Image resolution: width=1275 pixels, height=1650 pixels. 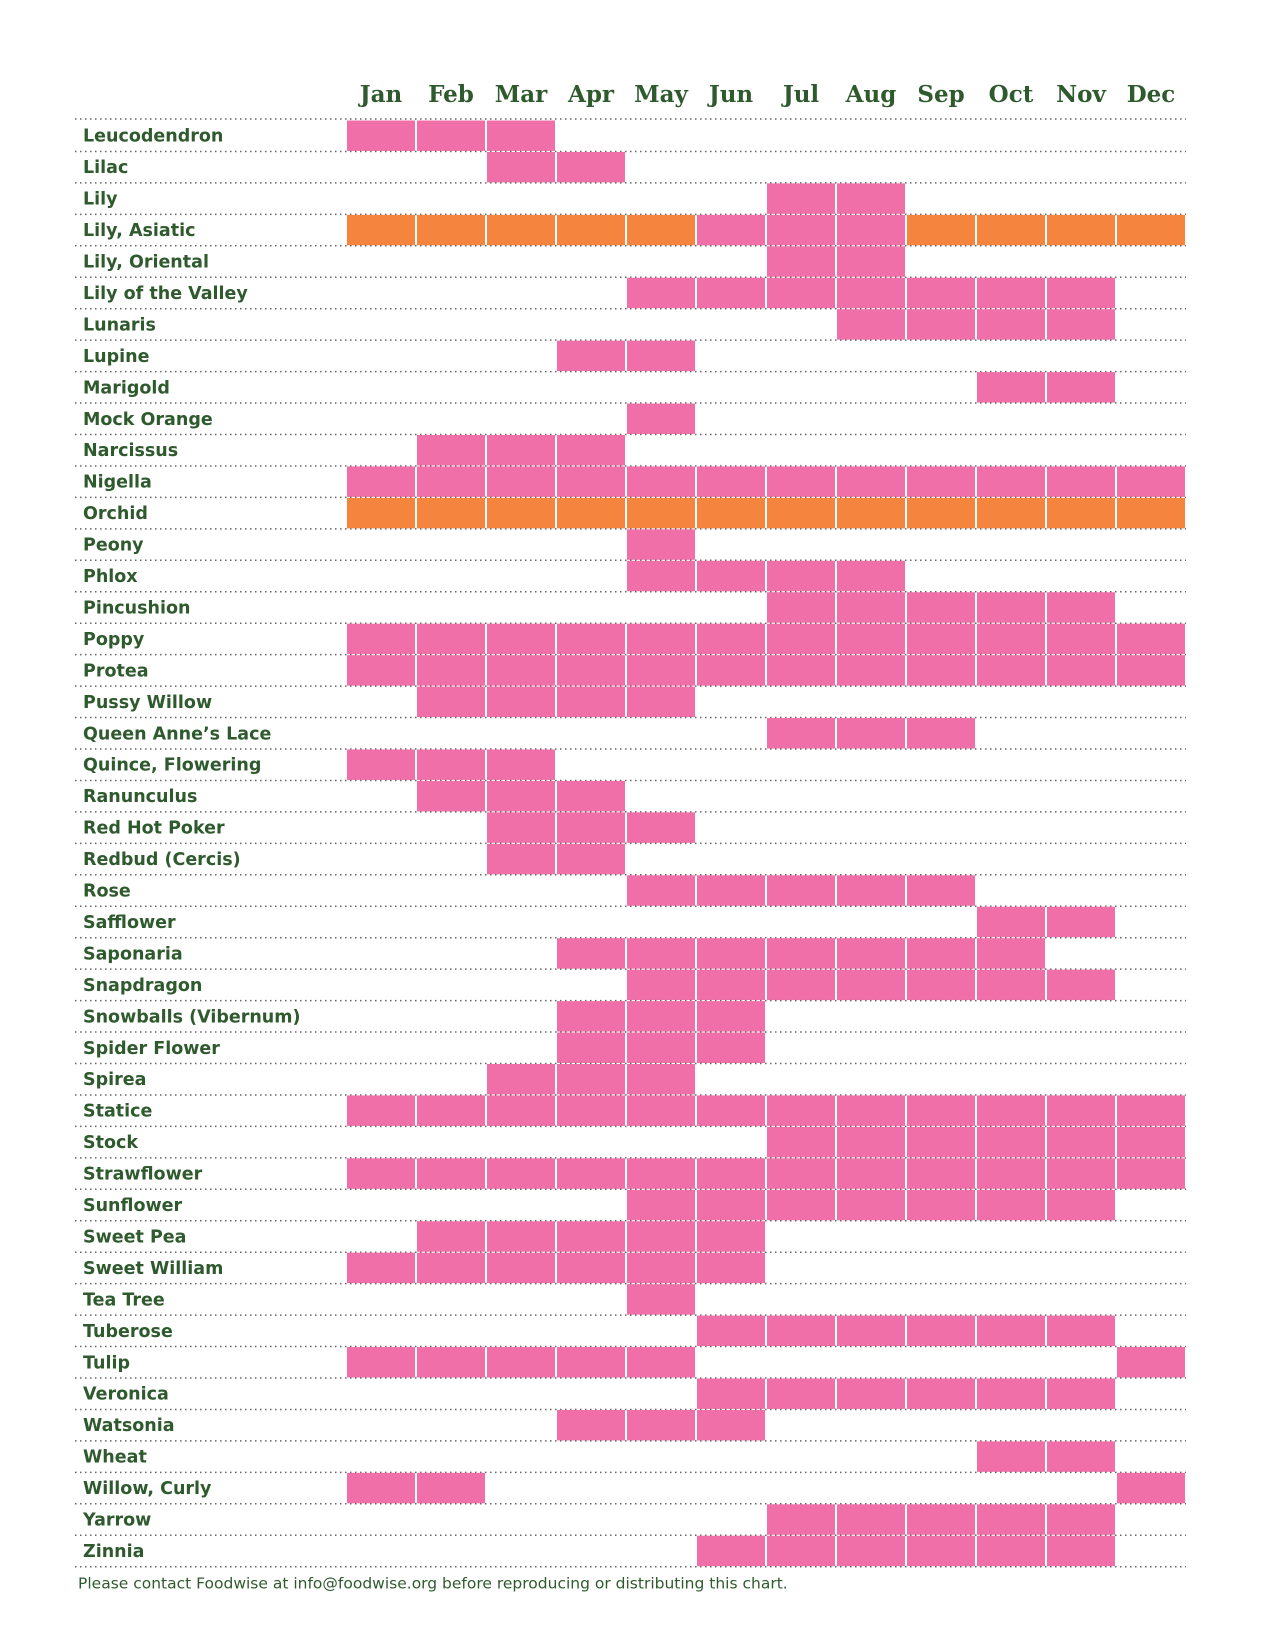 I want to click on flower-name: Lily, Oriental, so click(x=146, y=263).